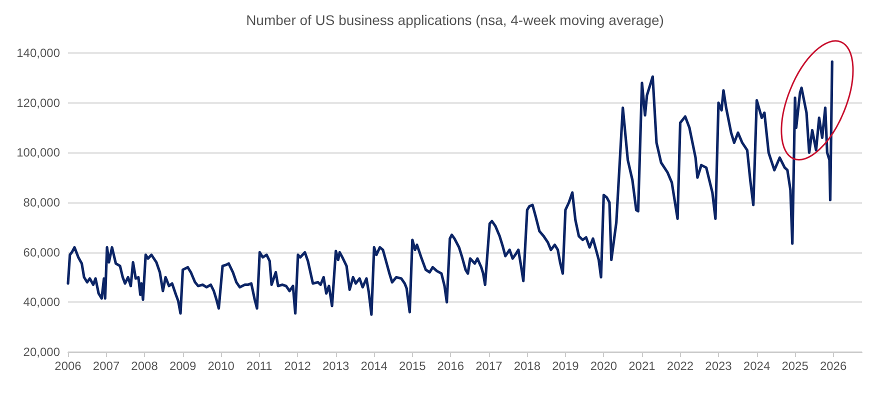 Image resolution: width=870 pixels, height=394 pixels. I want to click on x-tick-label: 2009, so click(182, 366).